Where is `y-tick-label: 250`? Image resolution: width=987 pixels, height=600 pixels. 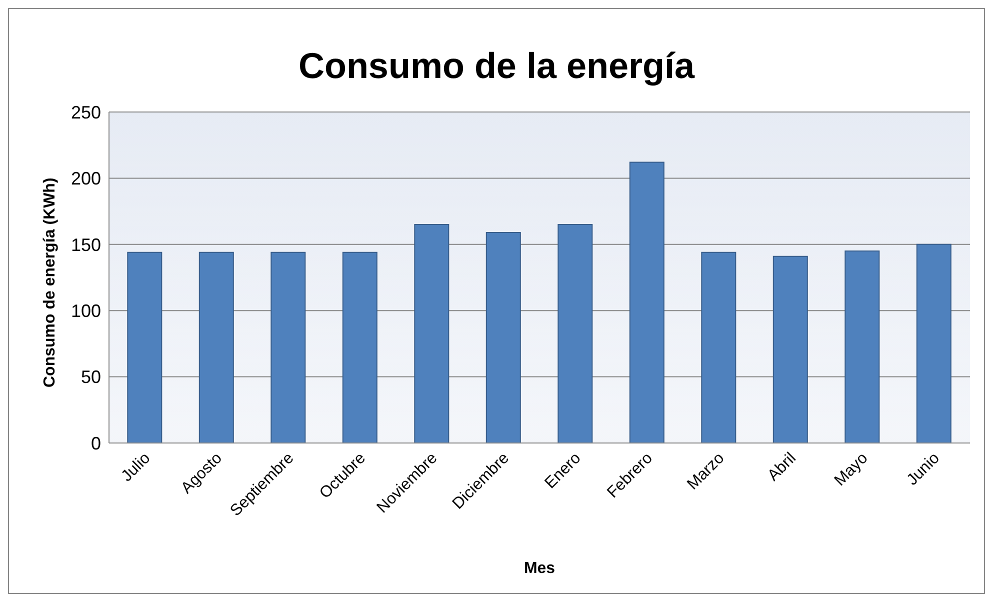
y-tick-label: 250 is located at coordinates (85, 112).